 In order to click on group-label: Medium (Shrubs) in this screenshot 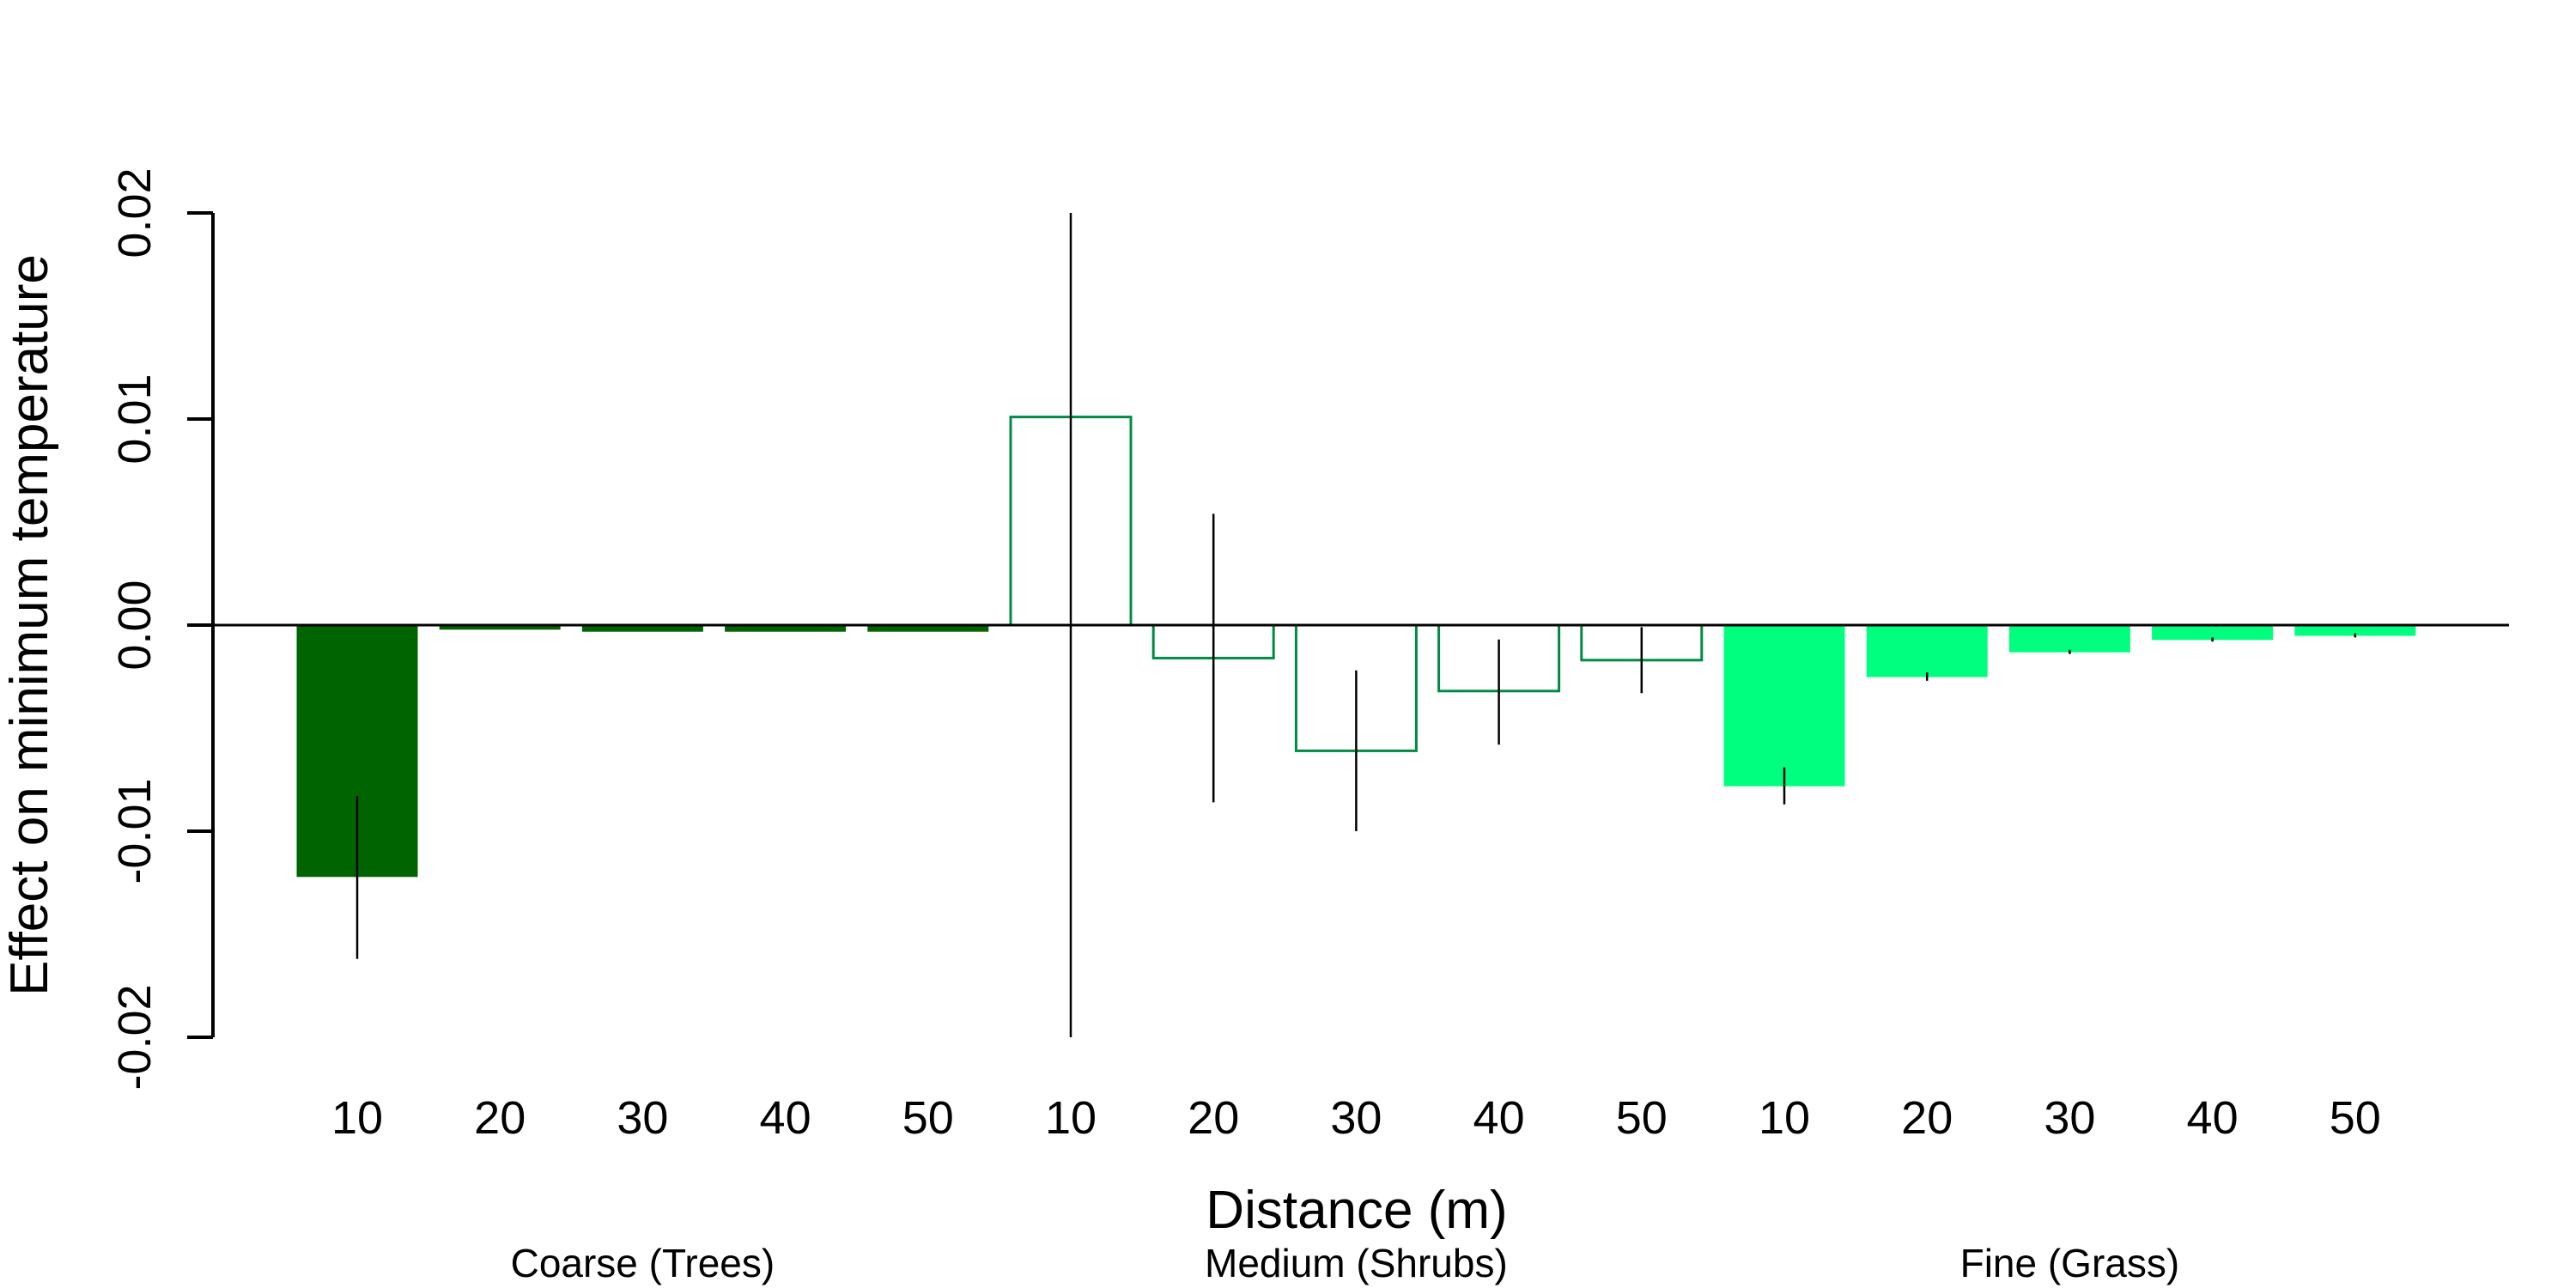, I will do `click(1356, 1263)`.